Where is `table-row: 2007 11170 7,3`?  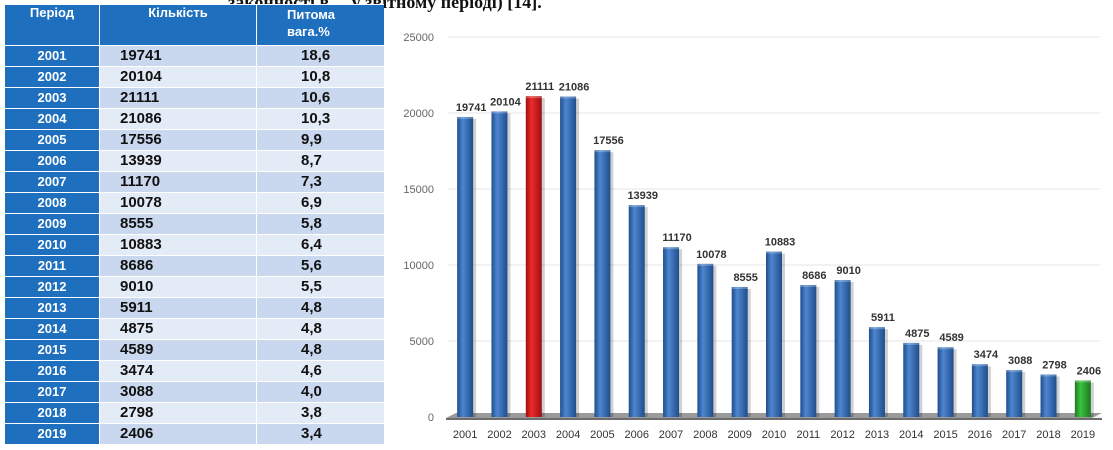 table-row: 2007 11170 7,3 is located at coordinates (194, 182).